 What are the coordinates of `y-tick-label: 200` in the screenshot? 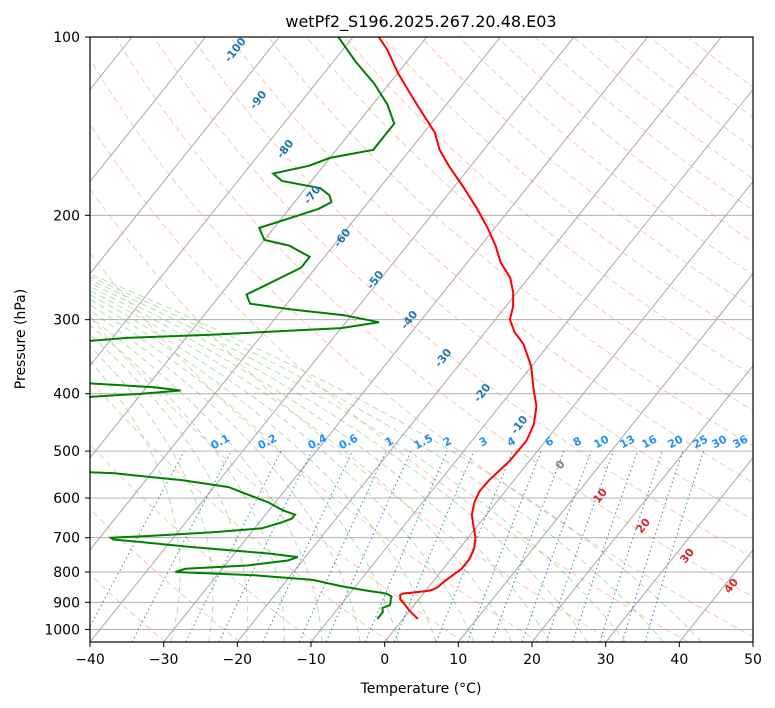 It's located at (66, 216).